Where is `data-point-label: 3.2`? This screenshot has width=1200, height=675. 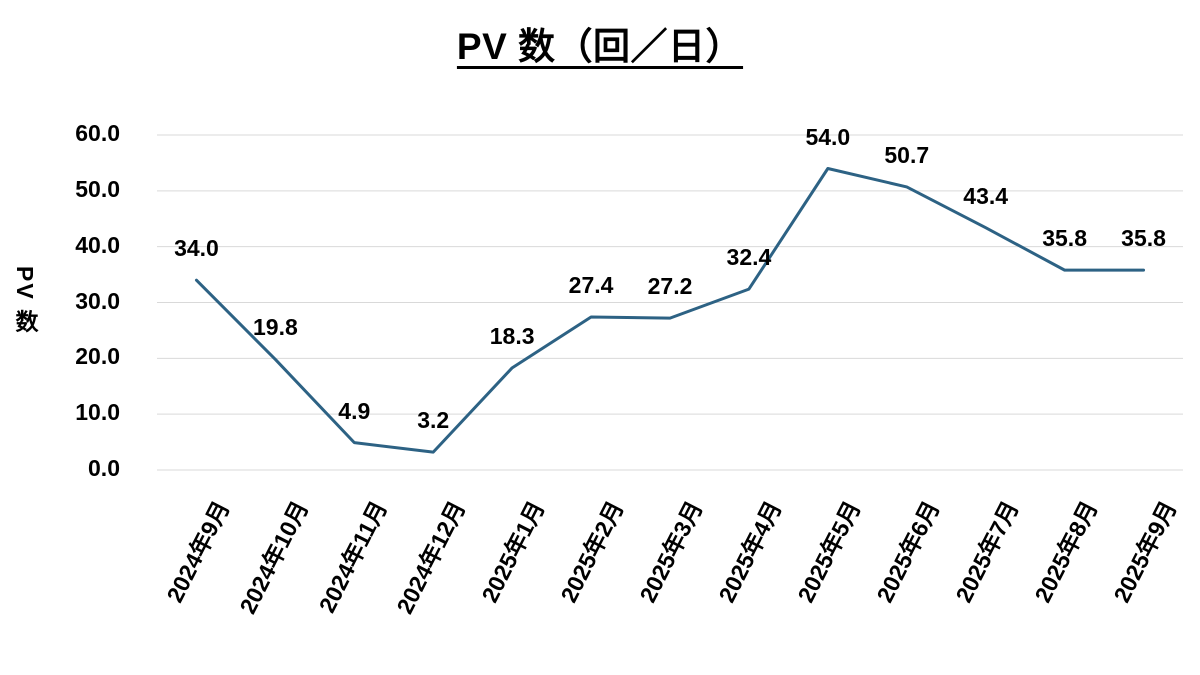
data-point-label: 3.2 is located at coordinates (433, 420).